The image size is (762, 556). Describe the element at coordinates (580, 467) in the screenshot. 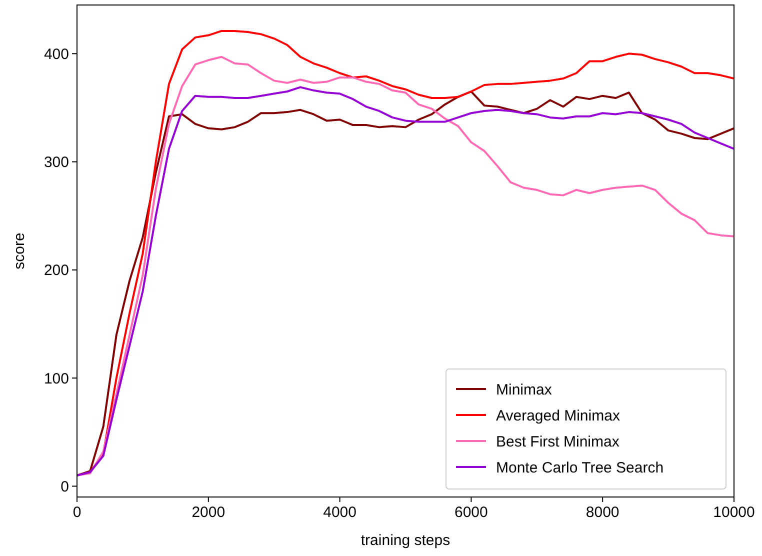

I see `legend-label: Monte Carlo Tree Search` at that location.